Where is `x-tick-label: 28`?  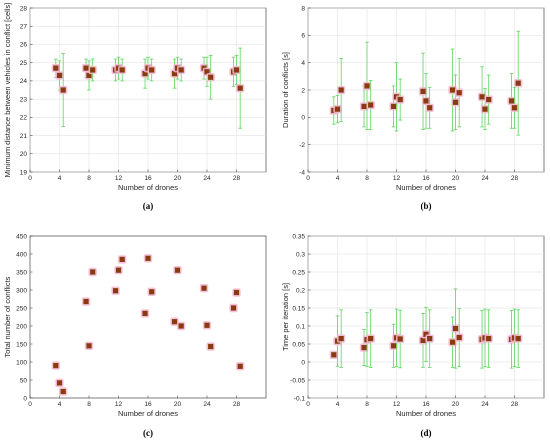
x-tick-label: 28 is located at coordinates (515, 178).